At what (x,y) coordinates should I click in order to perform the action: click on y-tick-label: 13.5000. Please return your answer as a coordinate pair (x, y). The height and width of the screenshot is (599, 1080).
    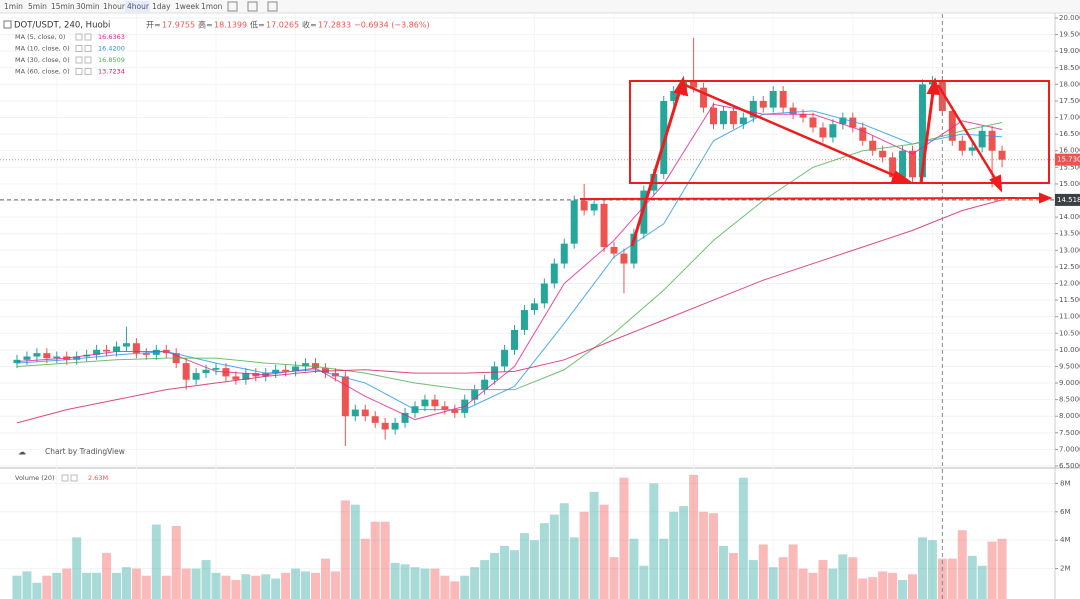
    Looking at the image, I should click on (1069, 234).